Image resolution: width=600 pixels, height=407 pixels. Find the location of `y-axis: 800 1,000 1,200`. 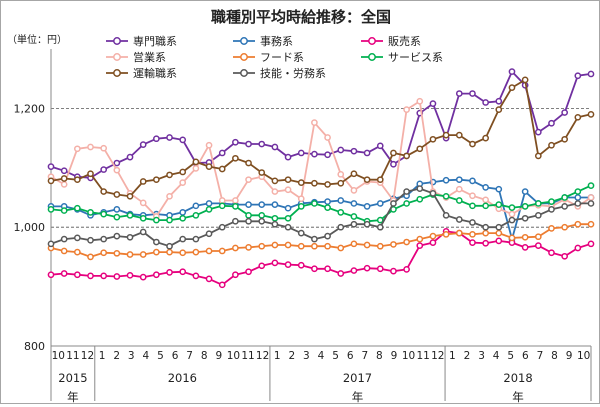

y-axis: 800 1,000 1,200 is located at coordinates (33, 201).